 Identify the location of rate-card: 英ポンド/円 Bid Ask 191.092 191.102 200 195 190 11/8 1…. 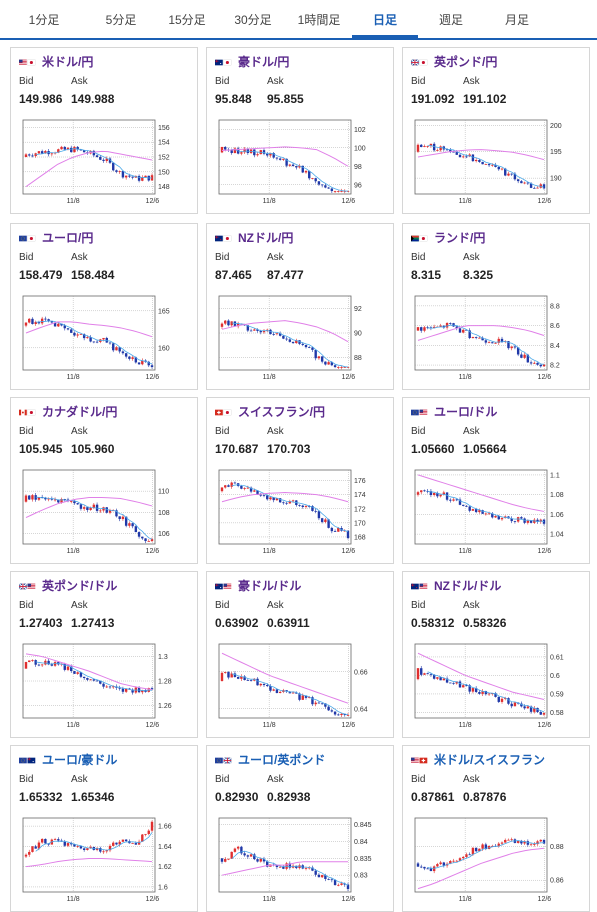
(496, 130).